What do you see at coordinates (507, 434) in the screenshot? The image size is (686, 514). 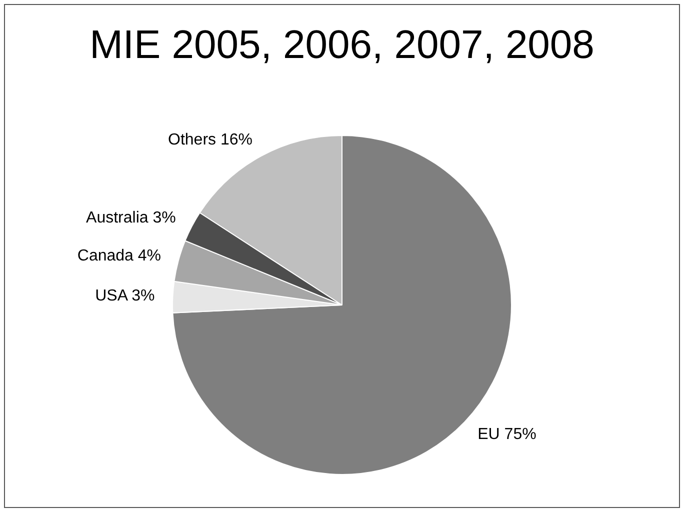 I see `slice-label: EU 75%` at bounding box center [507, 434].